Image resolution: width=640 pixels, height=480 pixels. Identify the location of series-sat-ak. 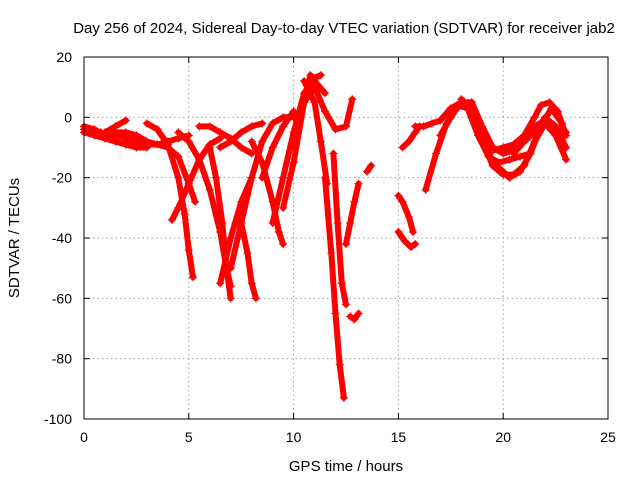
(545, 132).